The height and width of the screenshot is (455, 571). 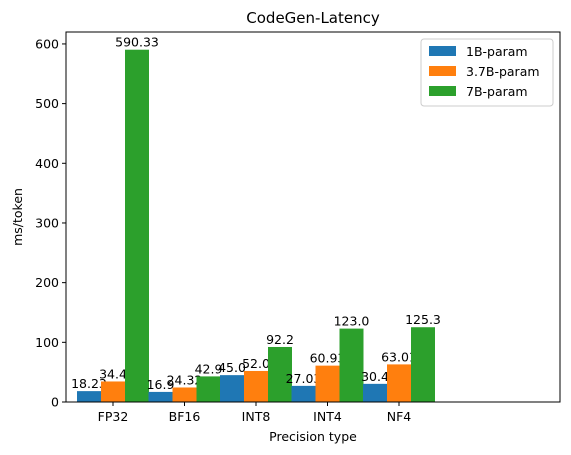 I want to click on y-axis-title: ms/token, so click(x=17, y=217).